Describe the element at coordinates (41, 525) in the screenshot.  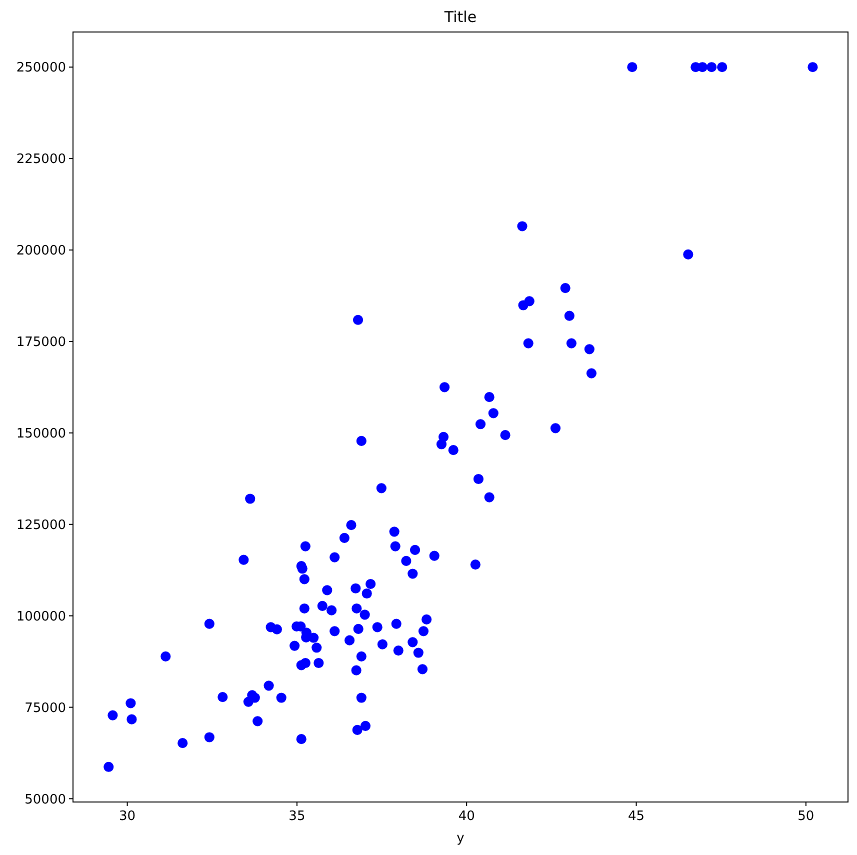
I see `y-tick-label: 125000` at that location.